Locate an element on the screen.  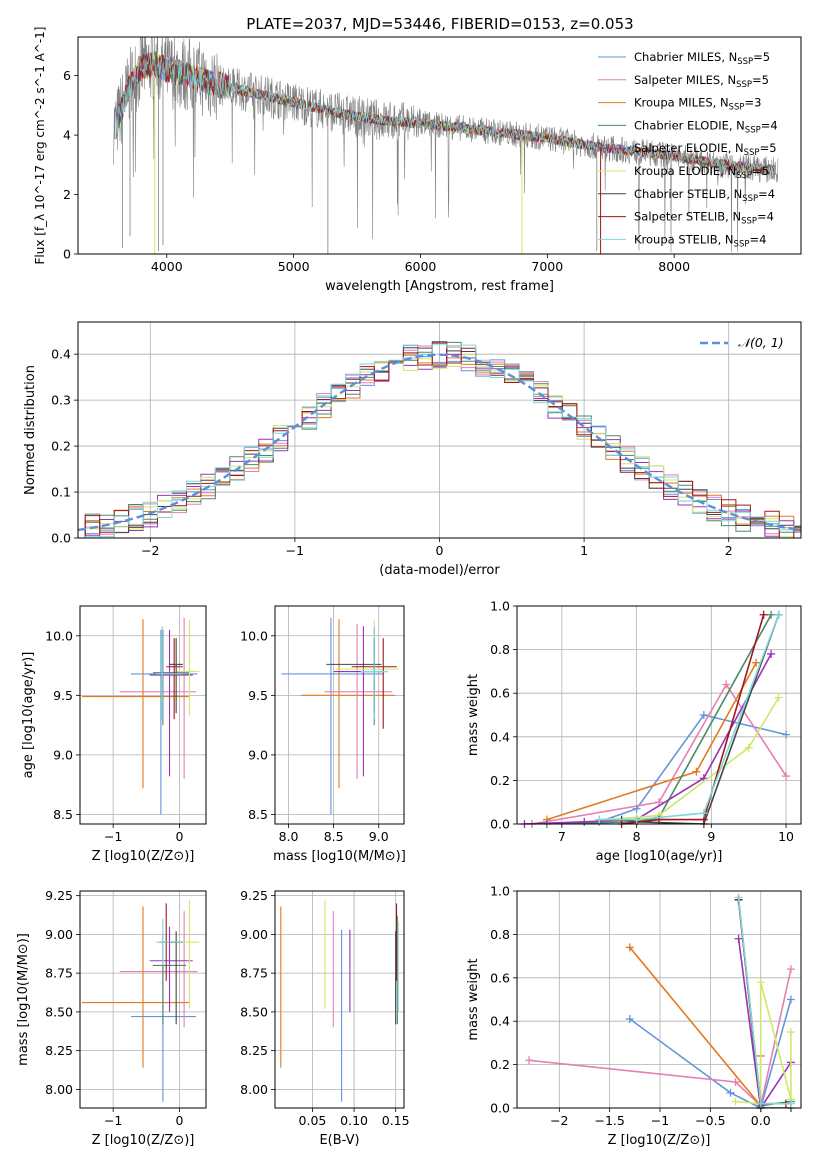
x-axis-label: mass [log10(M/M⊙)] is located at coordinates (339, 856).